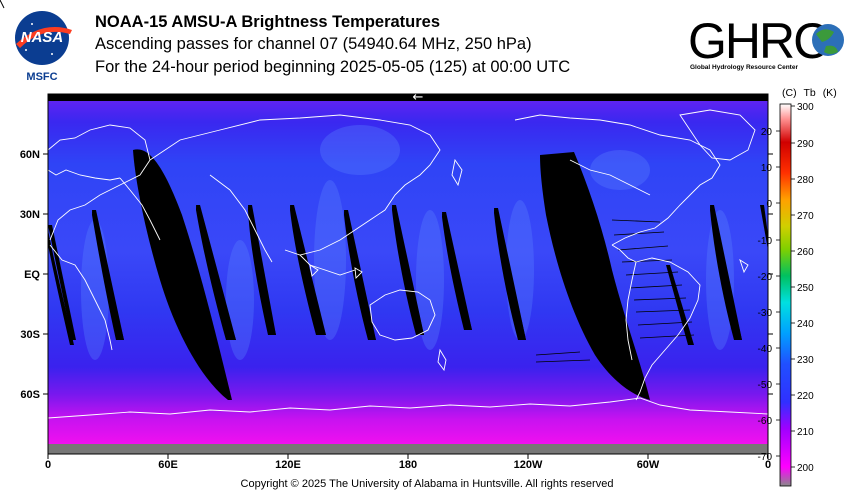 This screenshot has height=502, width=854. I want to click on colorbar-c-10: 10, so click(767, 168).